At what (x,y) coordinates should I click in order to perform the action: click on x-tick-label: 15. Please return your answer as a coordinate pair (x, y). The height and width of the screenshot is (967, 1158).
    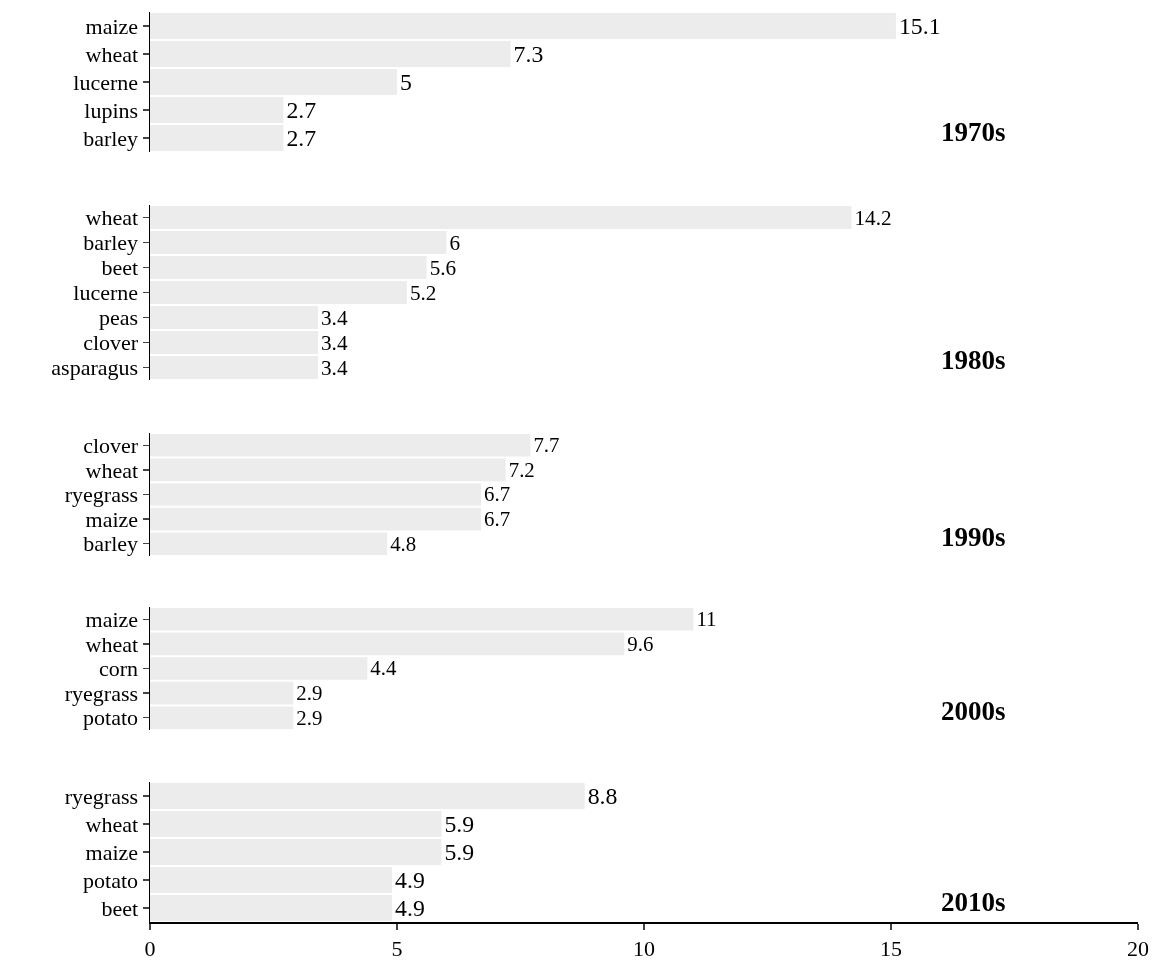
    Looking at the image, I should click on (891, 948).